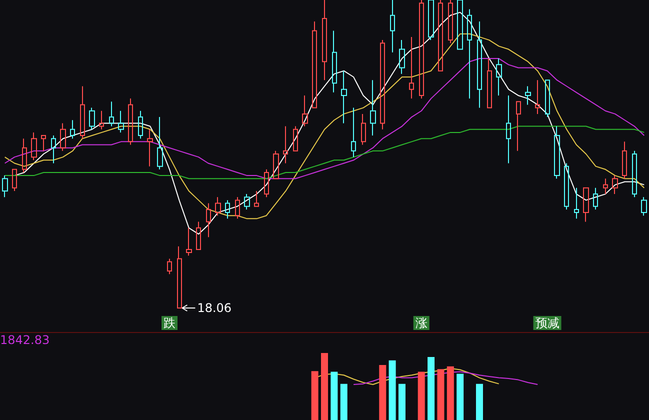 The image size is (649, 420). I want to click on x-tick-label: 预减, so click(547, 323).